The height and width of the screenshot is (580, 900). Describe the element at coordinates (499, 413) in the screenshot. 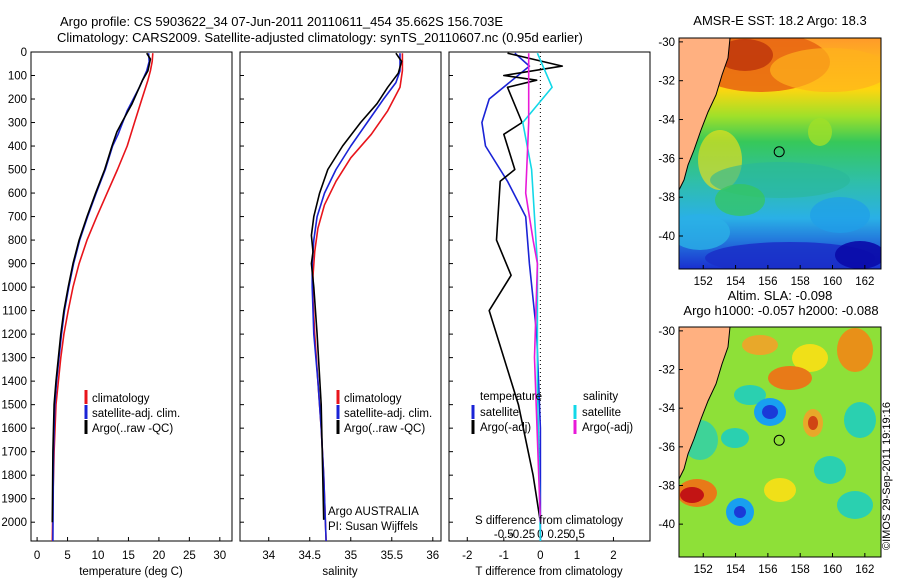

I see `legend-label-t-satellite: satellite` at that location.